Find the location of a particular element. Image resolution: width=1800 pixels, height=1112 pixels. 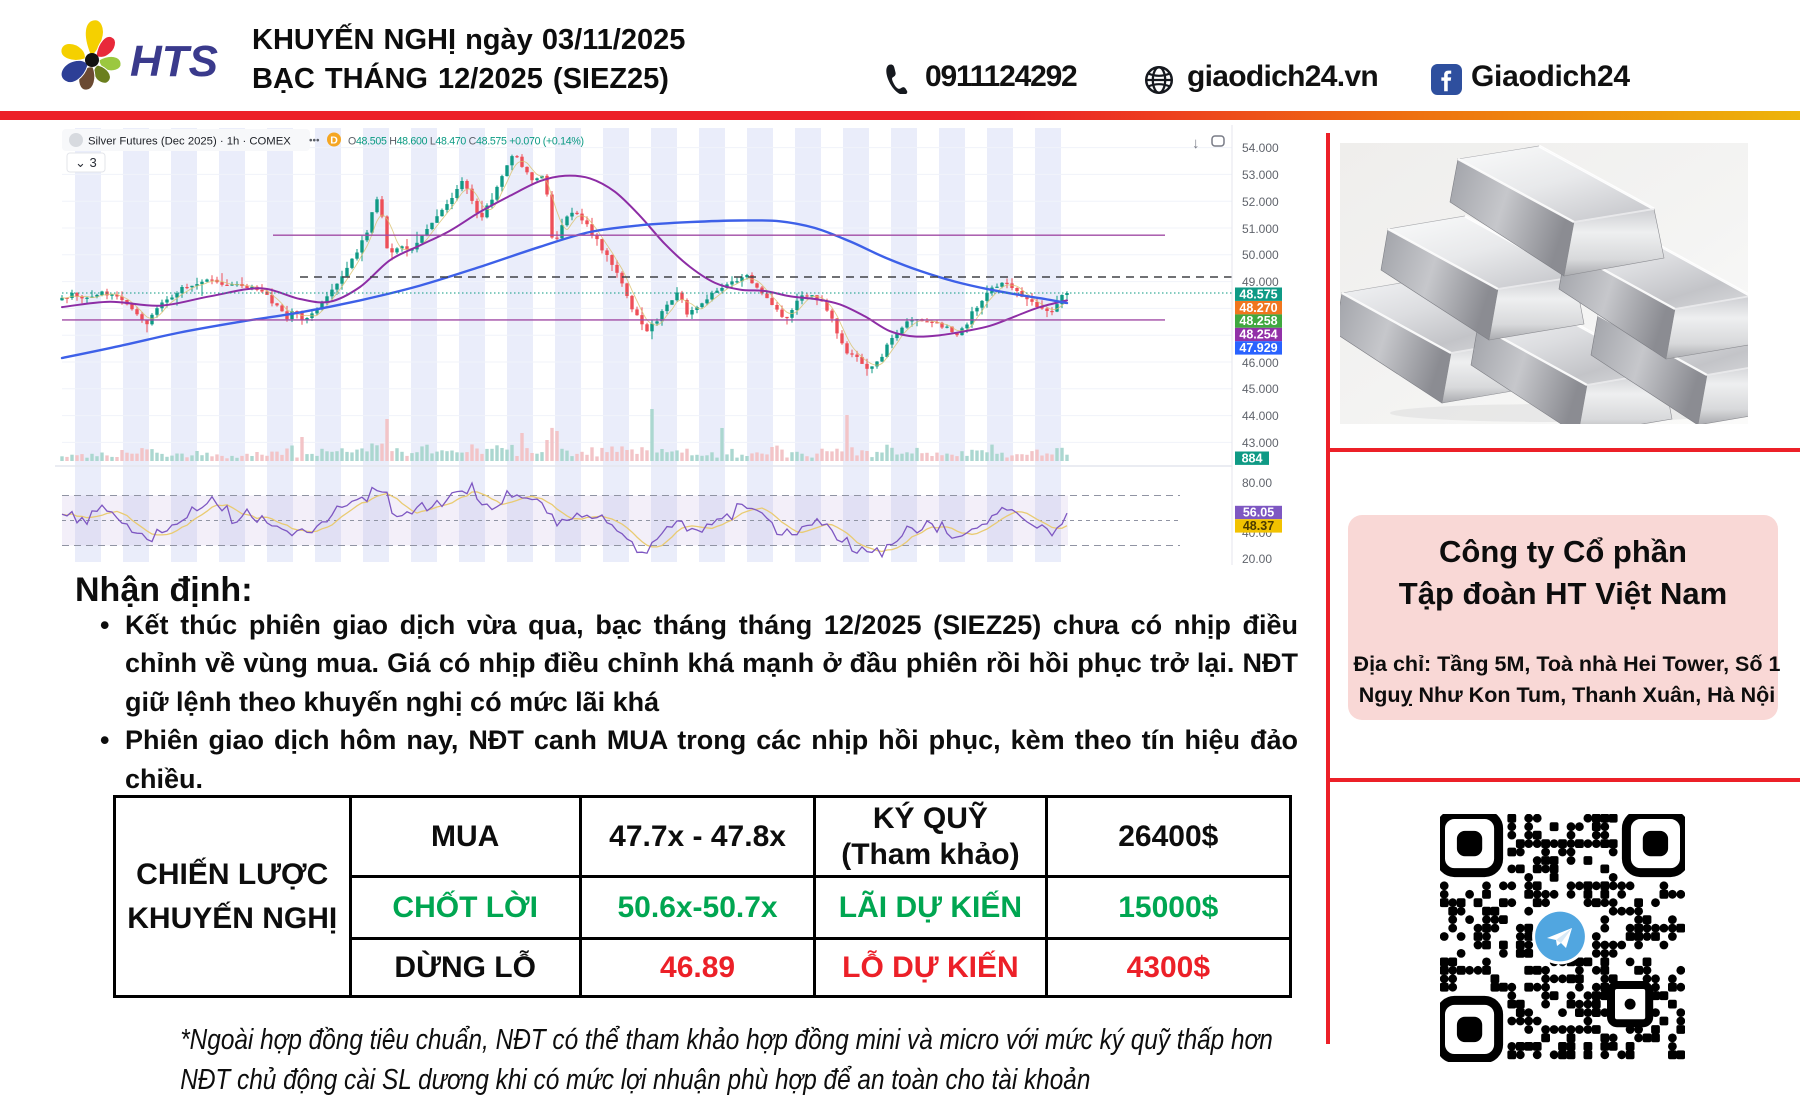

svg-text: 44.000 is located at coordinates (1260, 416).